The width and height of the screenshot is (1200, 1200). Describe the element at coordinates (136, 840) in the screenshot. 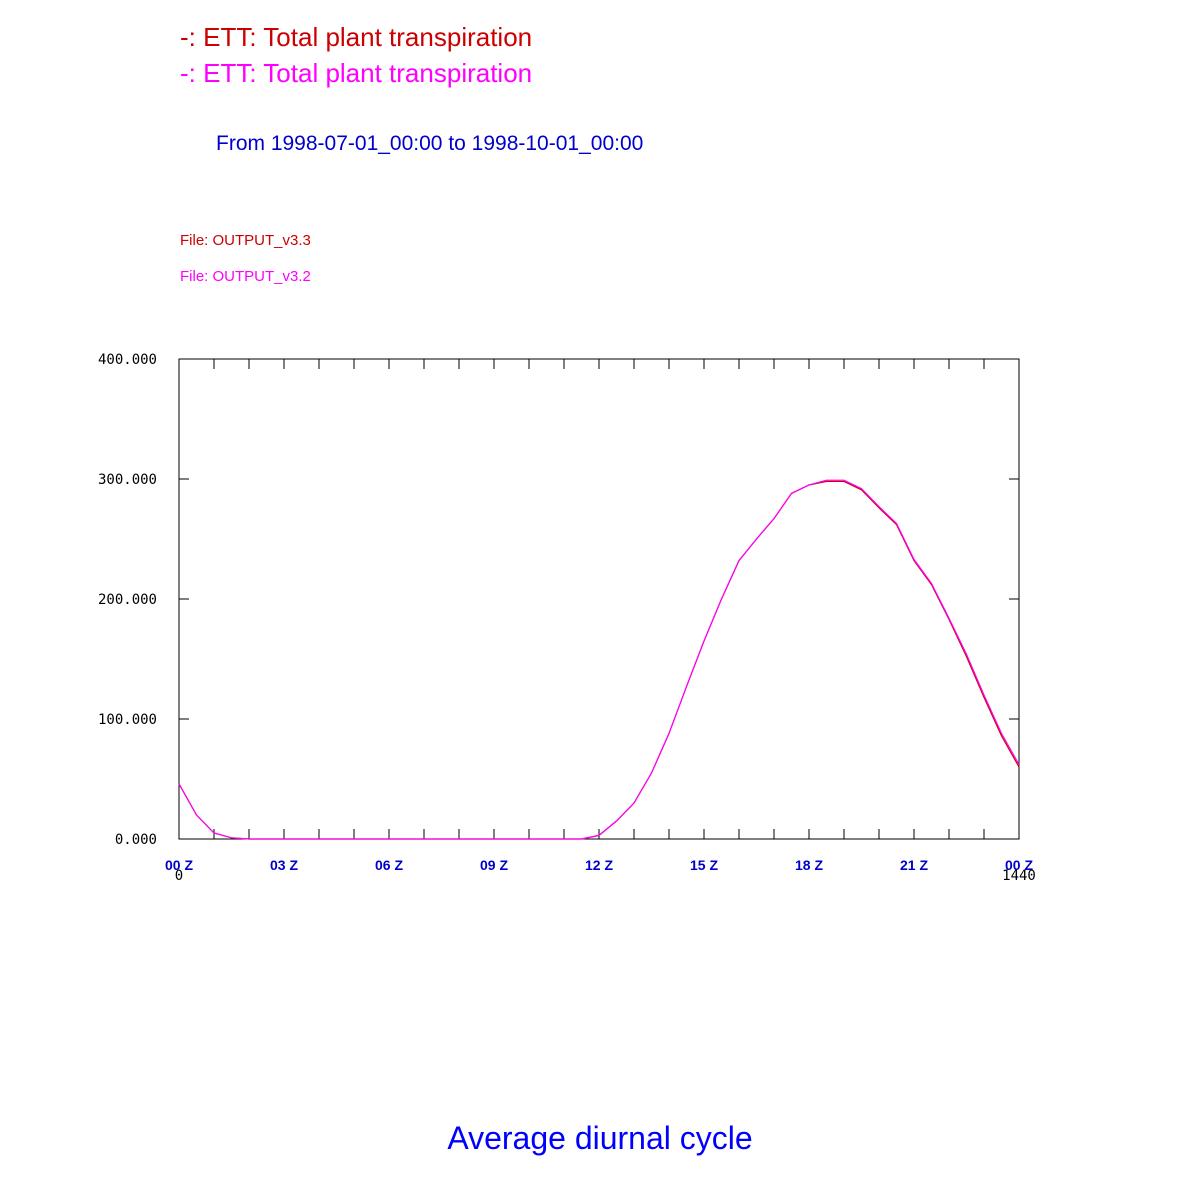

I see `y-tick-label: 0.000` at that location.